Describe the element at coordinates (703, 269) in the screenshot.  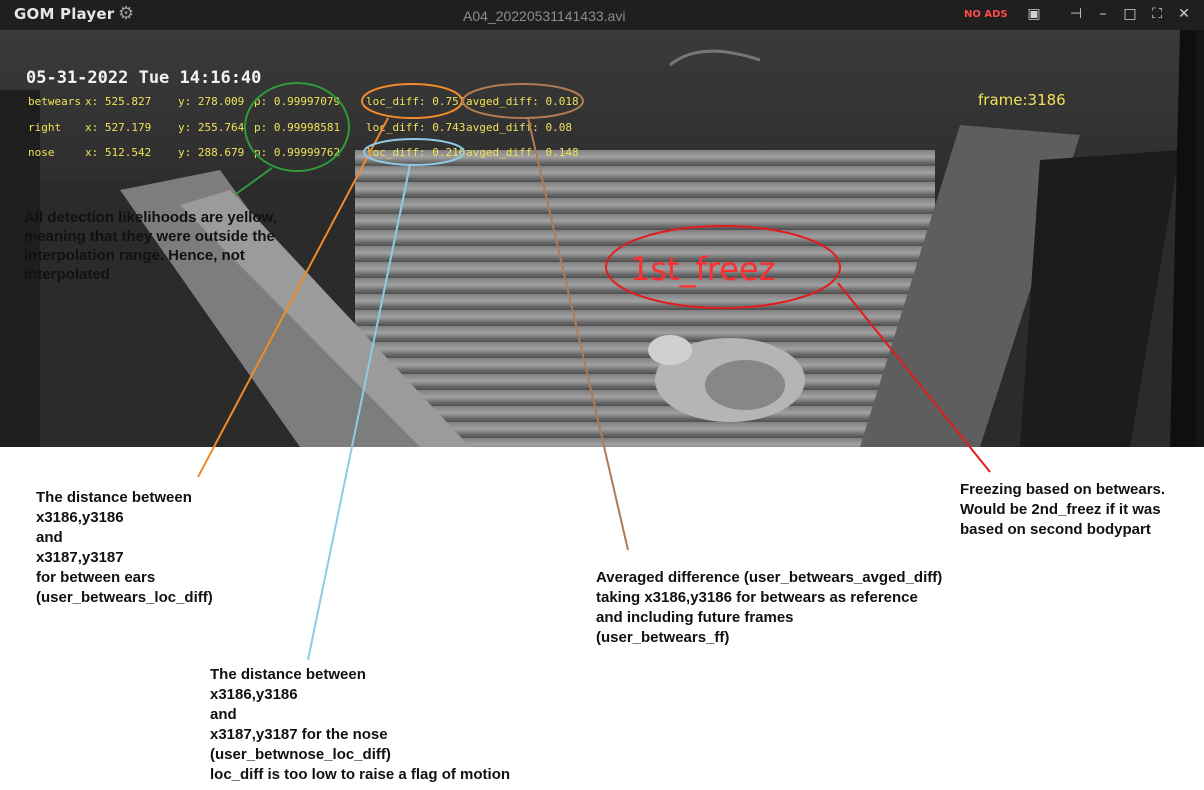
I see `freeze-label: 1st_freez` at that location.